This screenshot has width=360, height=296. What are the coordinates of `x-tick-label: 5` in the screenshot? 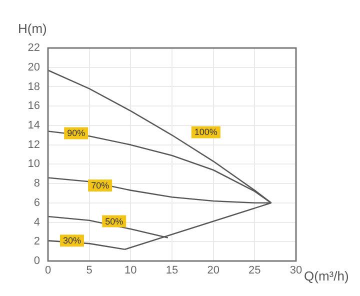 It's located at (89, 270).